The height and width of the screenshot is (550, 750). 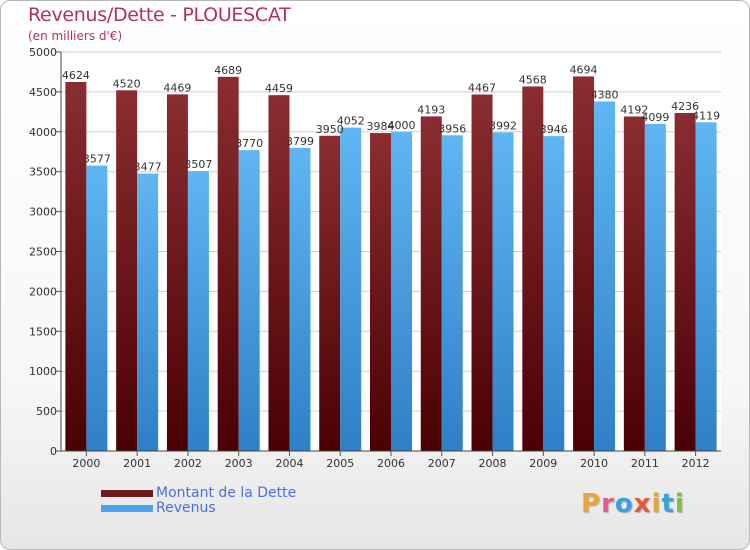 What do you see at coordinates (239, 463) in the screenshot?
I see `x-tick-label: 2003` at bounding box center [239, 463].